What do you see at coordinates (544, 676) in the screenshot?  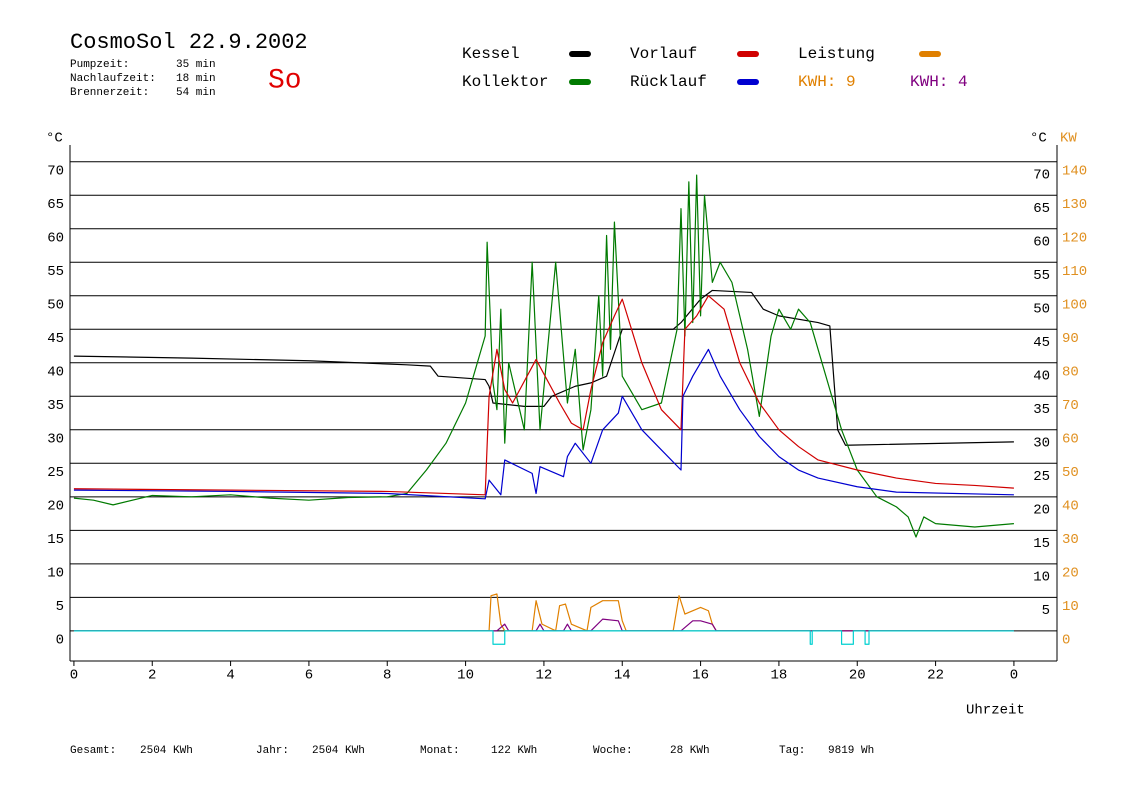 I see `x-tick-label: 12` at bounding box center [544, 676].